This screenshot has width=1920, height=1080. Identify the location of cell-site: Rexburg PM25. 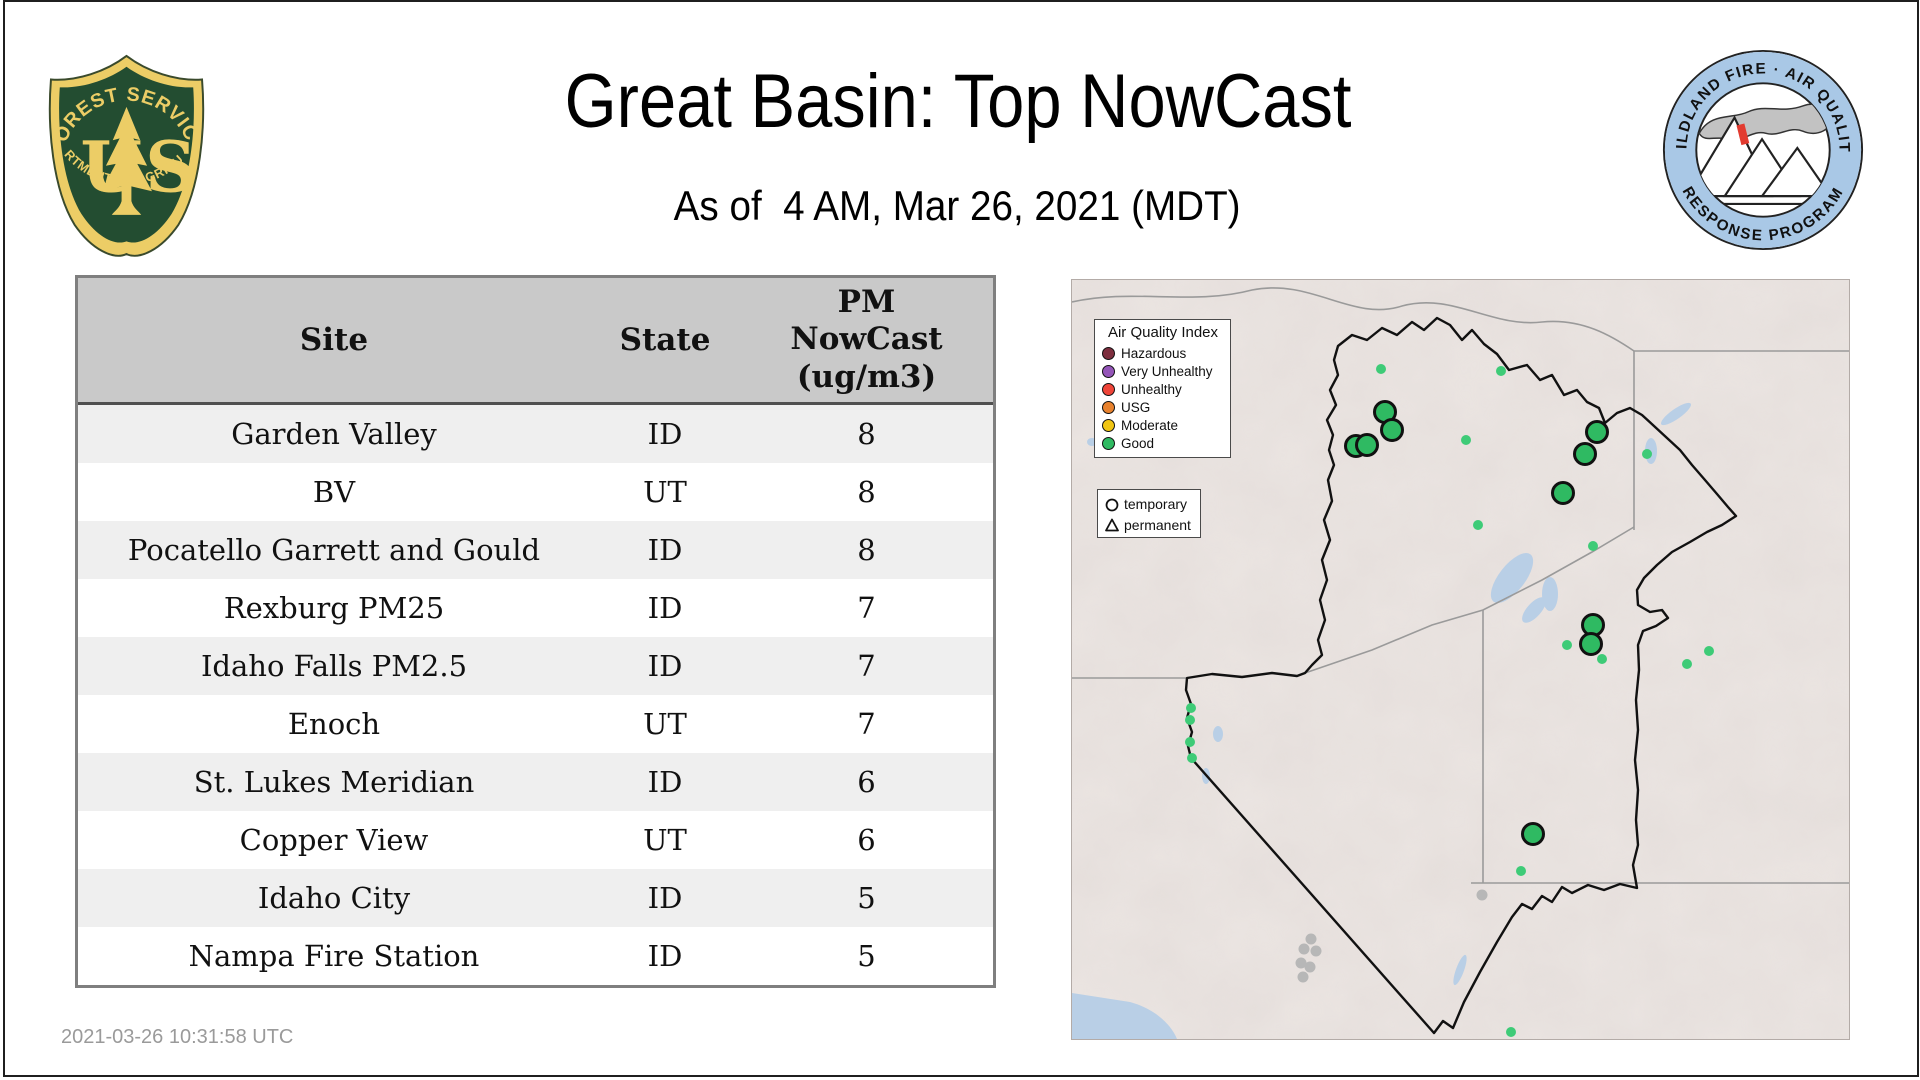
(334, 608).